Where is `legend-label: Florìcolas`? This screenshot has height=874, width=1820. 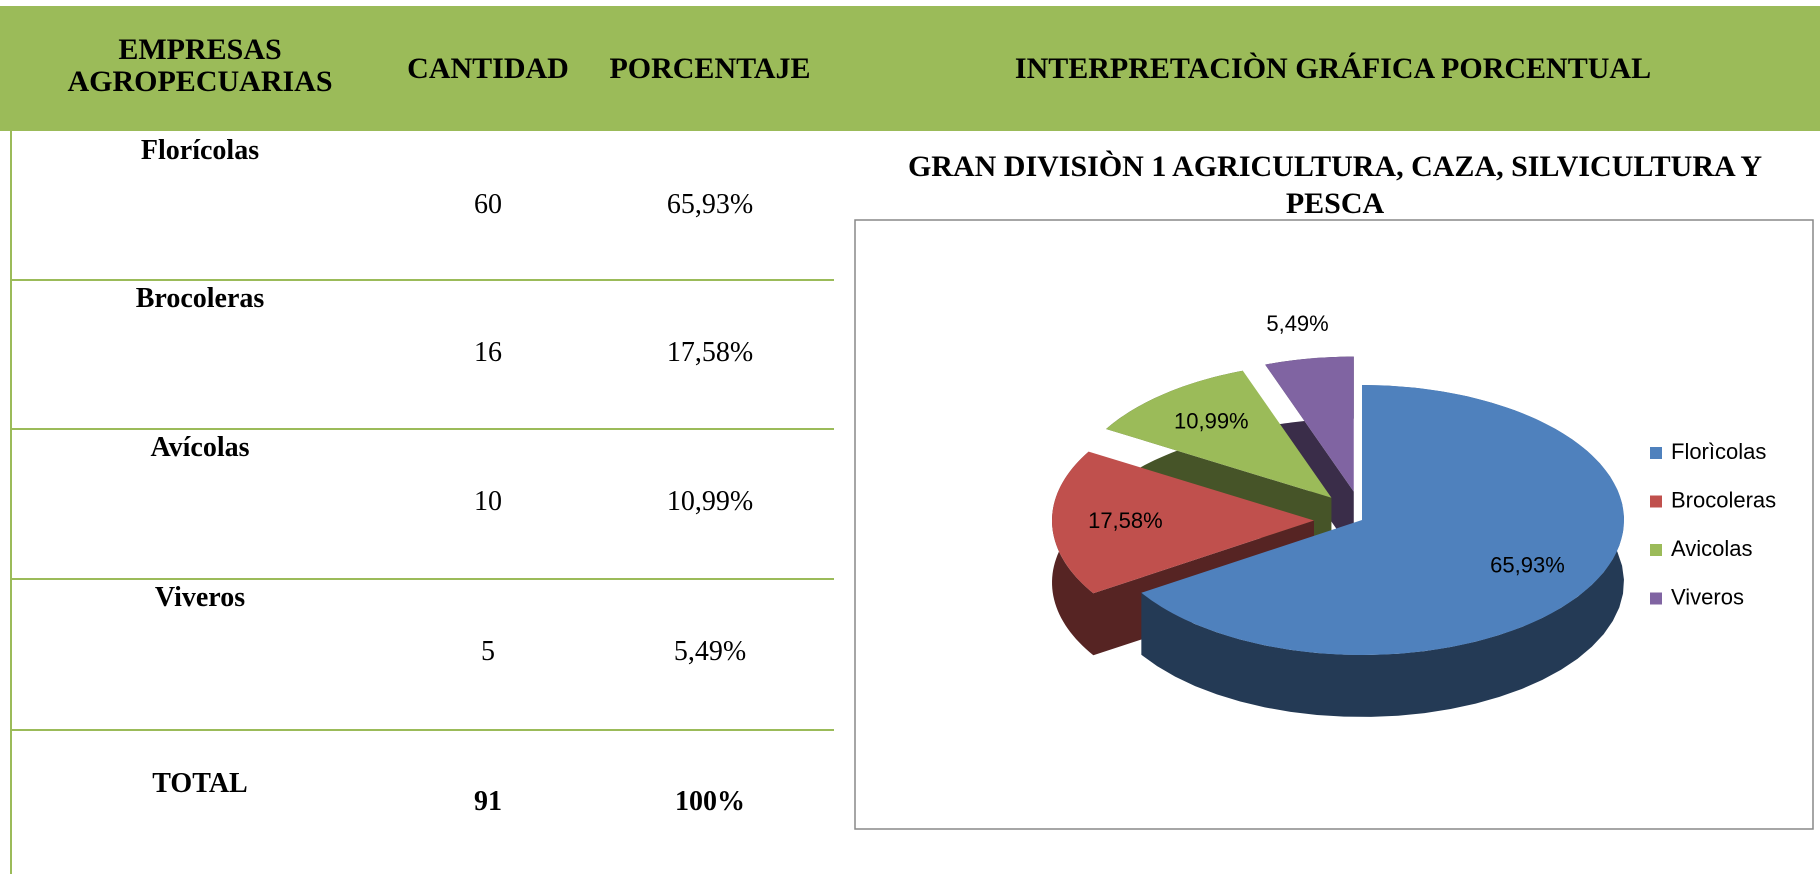
legend-label: Florìcolas is located at coordinates (1718, 451).